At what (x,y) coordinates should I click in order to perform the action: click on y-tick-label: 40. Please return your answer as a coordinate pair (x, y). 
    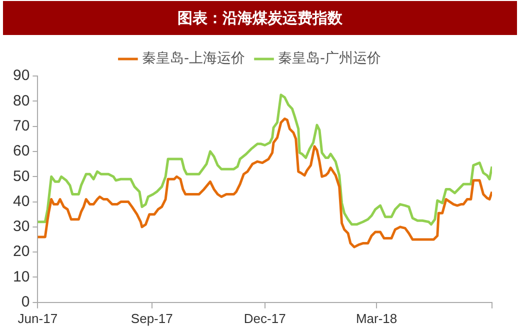
    Looking at the image, I should click on (21, 201).